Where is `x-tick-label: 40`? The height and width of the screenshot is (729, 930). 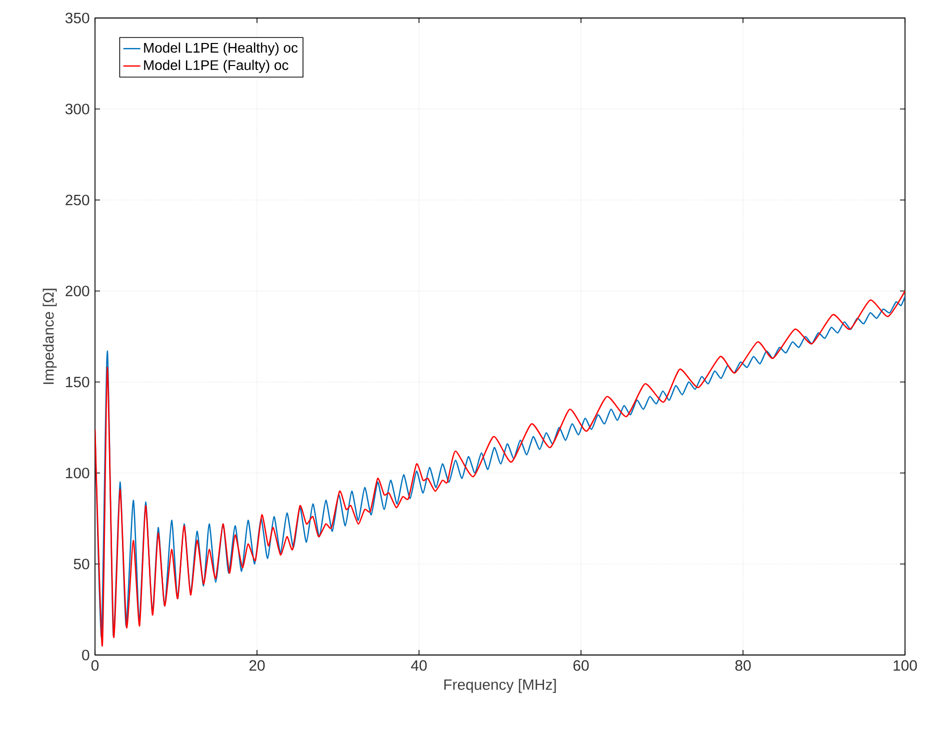 x-tick-label: 40 is located at coordinates (419, 665).